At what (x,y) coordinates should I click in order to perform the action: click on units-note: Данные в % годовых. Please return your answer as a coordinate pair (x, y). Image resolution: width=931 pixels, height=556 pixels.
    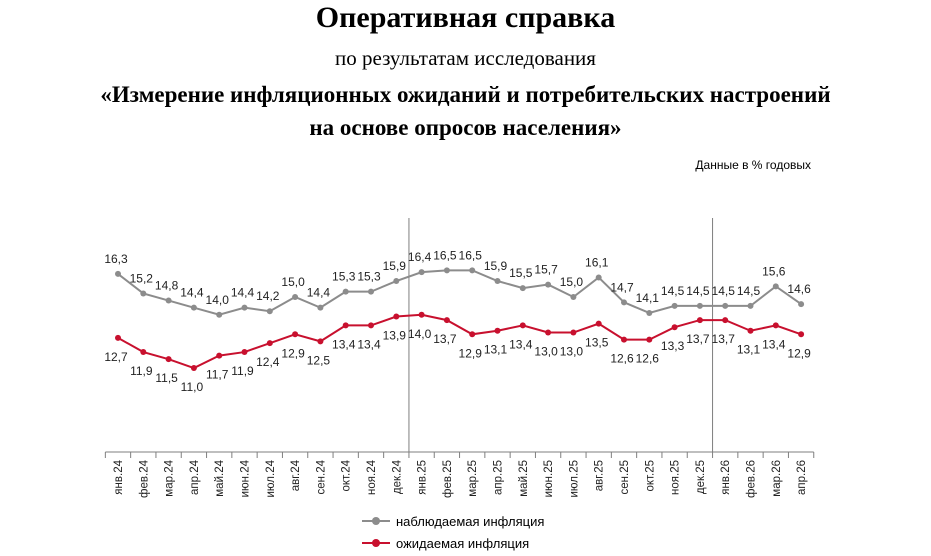
    Looking at the image, I should click on (753, 165).